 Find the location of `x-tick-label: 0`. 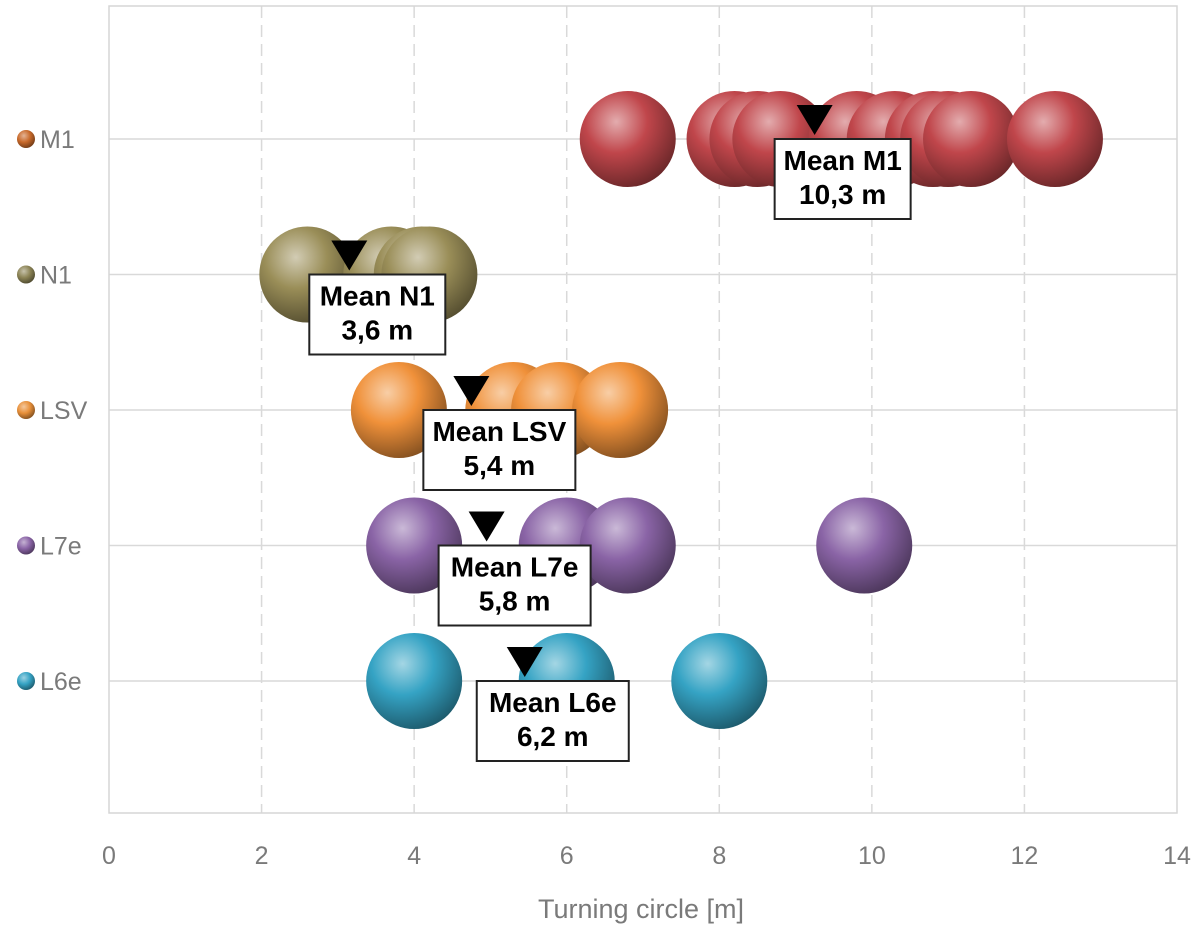

x-tick-label: 0 is located at coordinates (109, 856).